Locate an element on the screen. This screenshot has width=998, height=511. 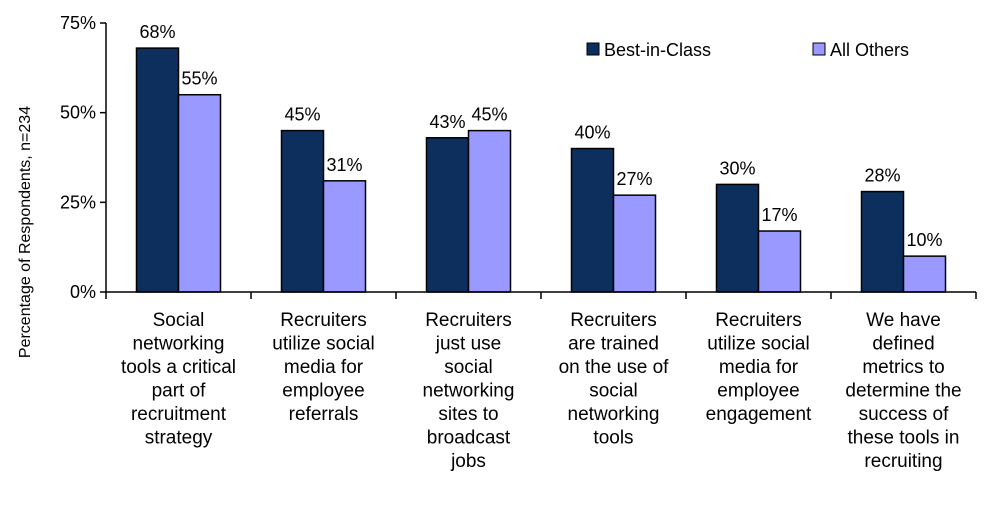
y-tick-label-0: 0% is located at coordinates (83, 292).